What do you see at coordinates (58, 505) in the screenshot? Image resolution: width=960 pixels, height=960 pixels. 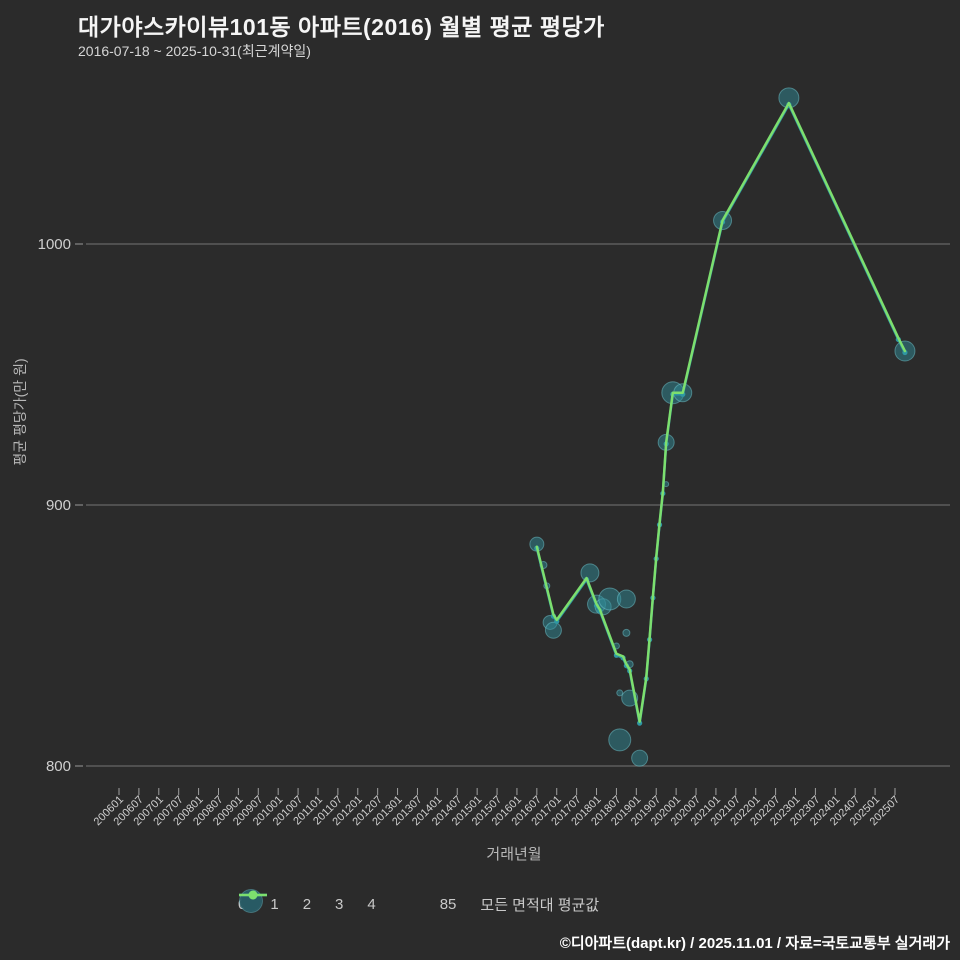 I see `y-tick-label: 900` at bounding box center [58, 505].